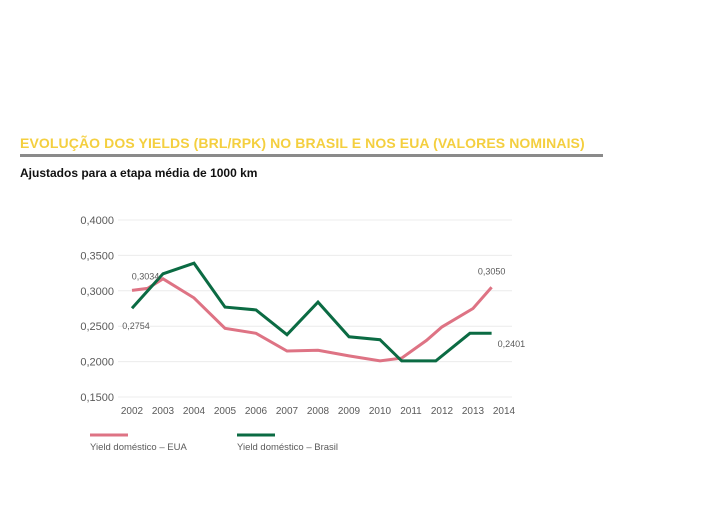 The width and height of the screenshot is (722, 505). What do you see at coordinates (97, 221) in the screenshot?
I see `y-tick-label: 0,4000` at bounding box center [97, 221].